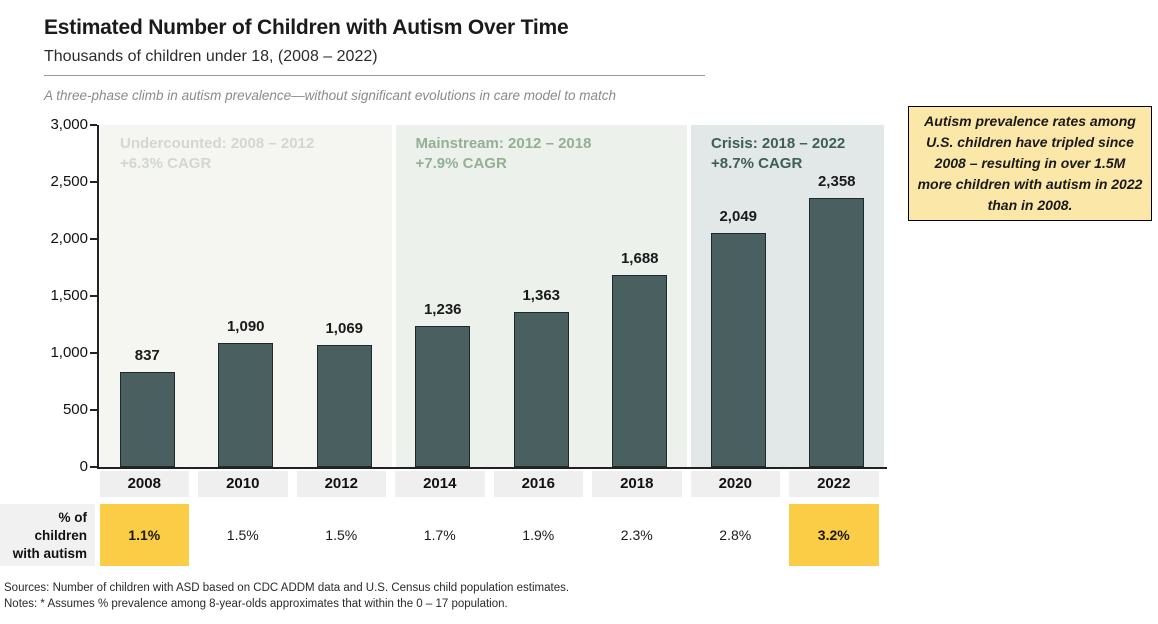 The image size is (1158, 624). Describe the element at coordinates (738, 217) in the screenshot. I see `bar-value-label: 2,049` at that location.